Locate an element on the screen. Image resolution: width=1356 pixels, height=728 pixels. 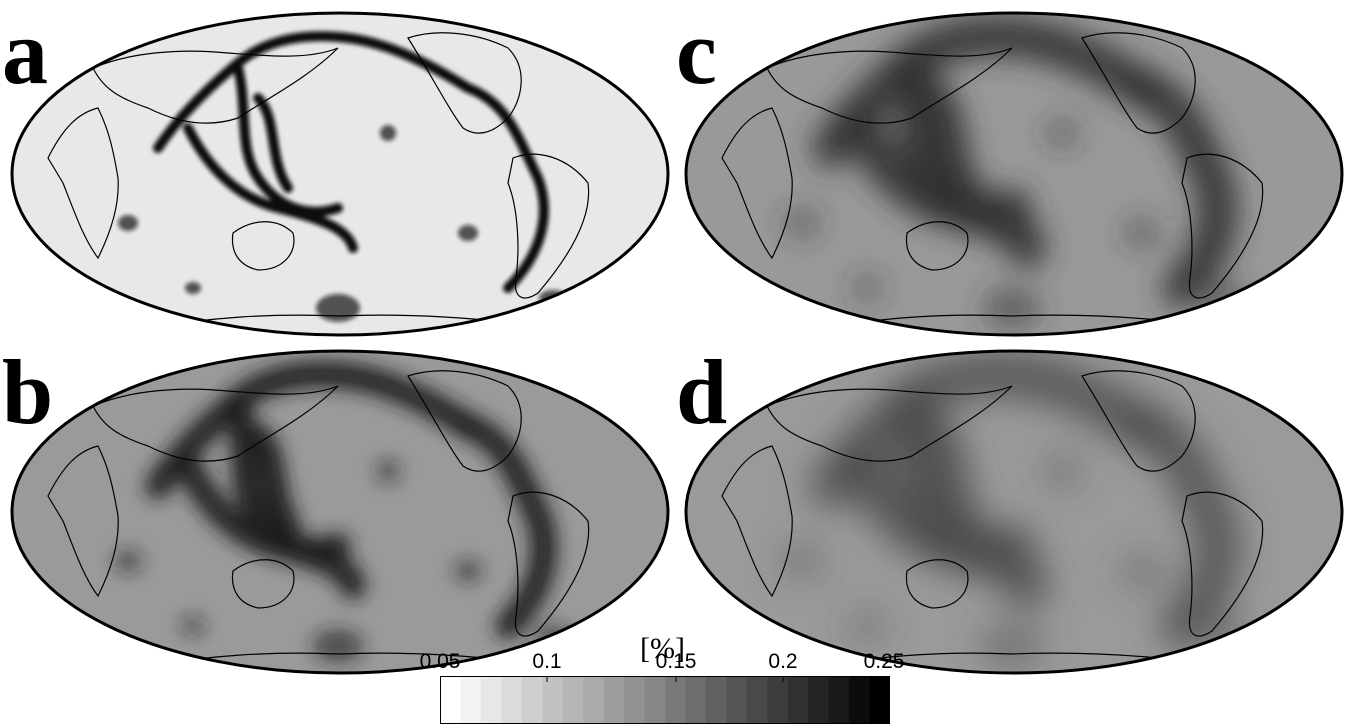
colorbar-tick-label: 0.15 is located at coordinates (676, 661).